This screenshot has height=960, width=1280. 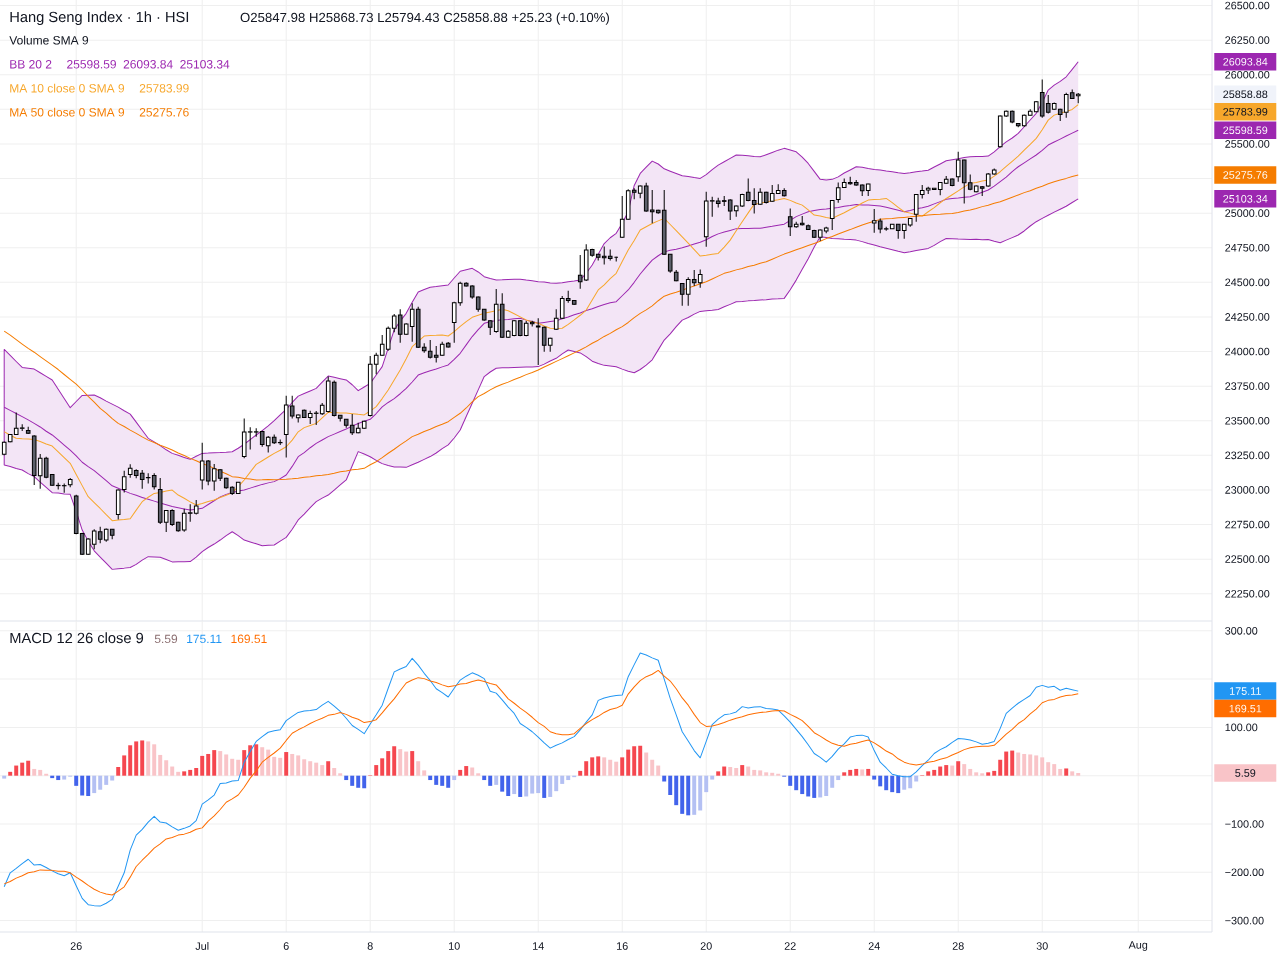 What do you see at coordinates (1042, 946) in the screenshot?
I see `x-tick-label: 30` at bounding box center [1042, 946].